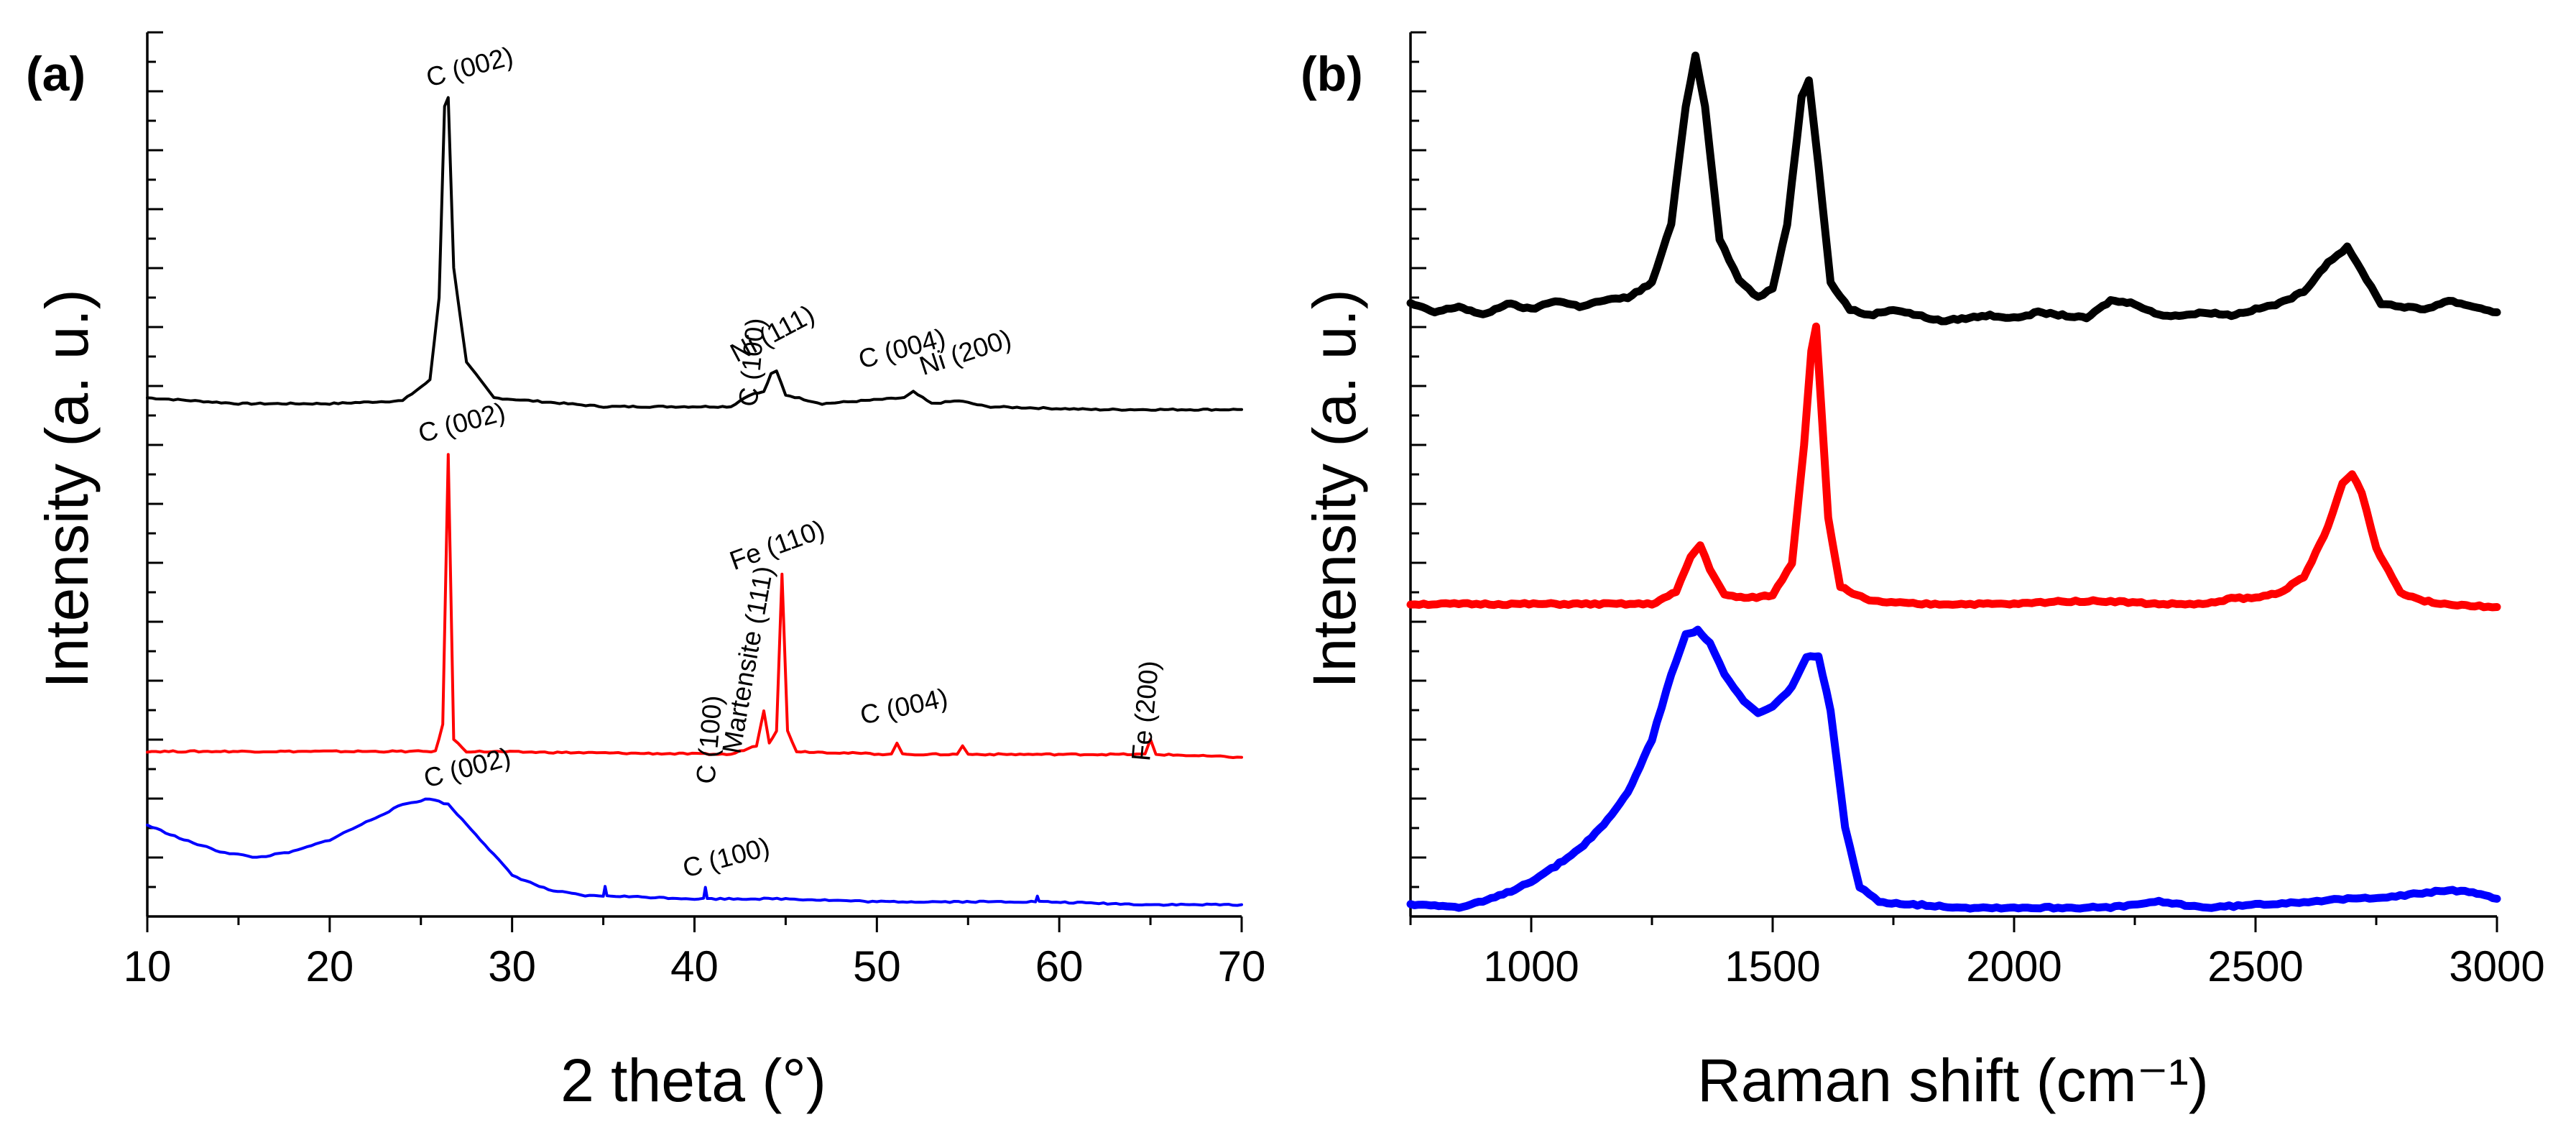 Image resolution: width=2576 pixels, height=1140 pixels. What do you see at coordinates (777, 545) in the screenshot?
I see `xrd-peak-label: Fe (110)` at bounding box center [777, 545].